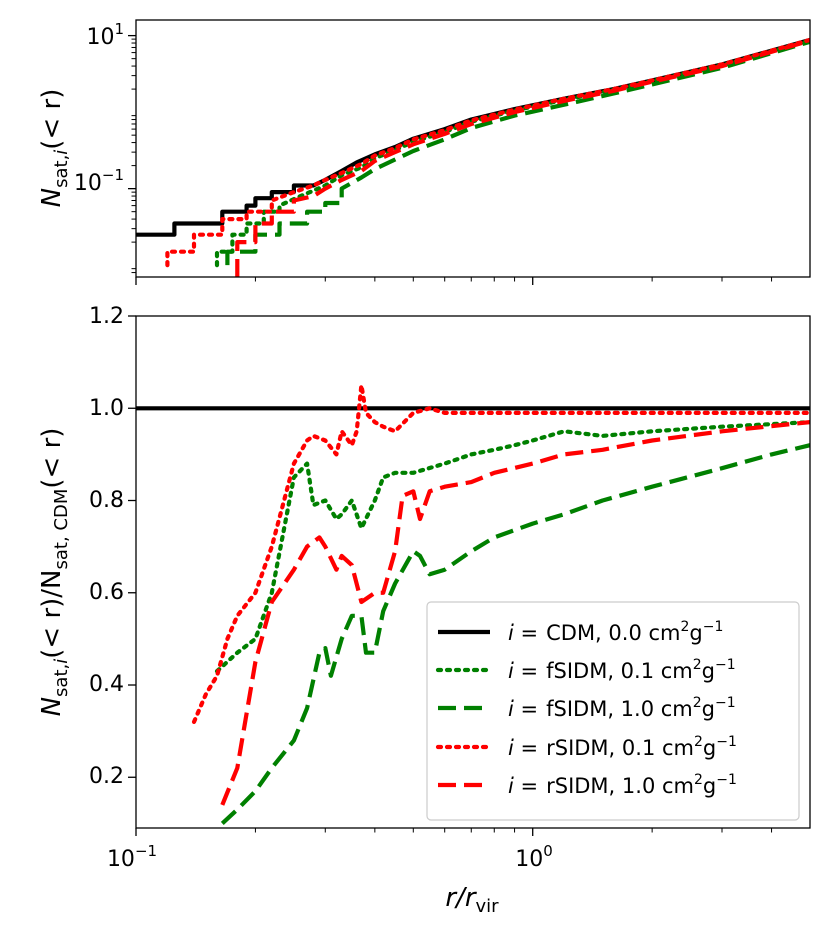 The height and width of the screenshot is (934, 830). What do you see at coordinates (106, 592) in the screenshot?
I see `bottom-ytick-label-0.6: 0.6` at bounding box center [106, 592].